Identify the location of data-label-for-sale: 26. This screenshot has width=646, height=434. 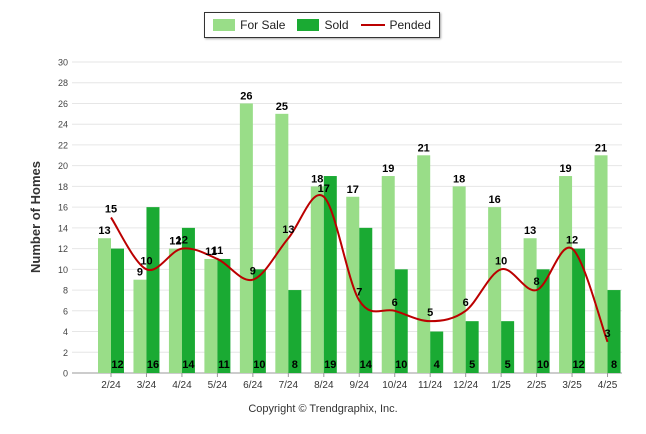
(246, 96).